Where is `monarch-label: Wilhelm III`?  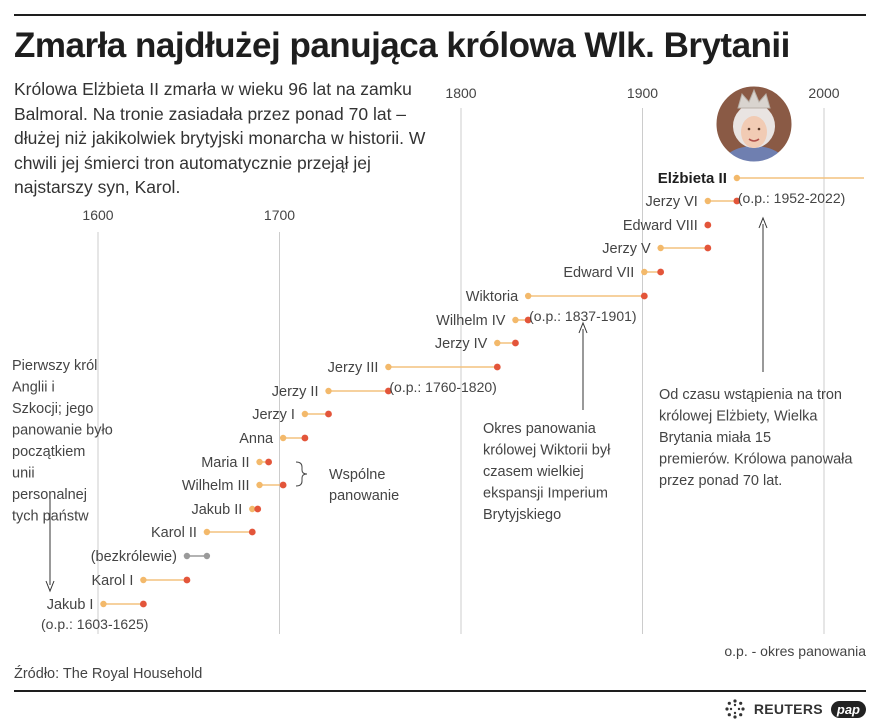 monarch-label: Wilhelm III is located at coordinates (216, 486).